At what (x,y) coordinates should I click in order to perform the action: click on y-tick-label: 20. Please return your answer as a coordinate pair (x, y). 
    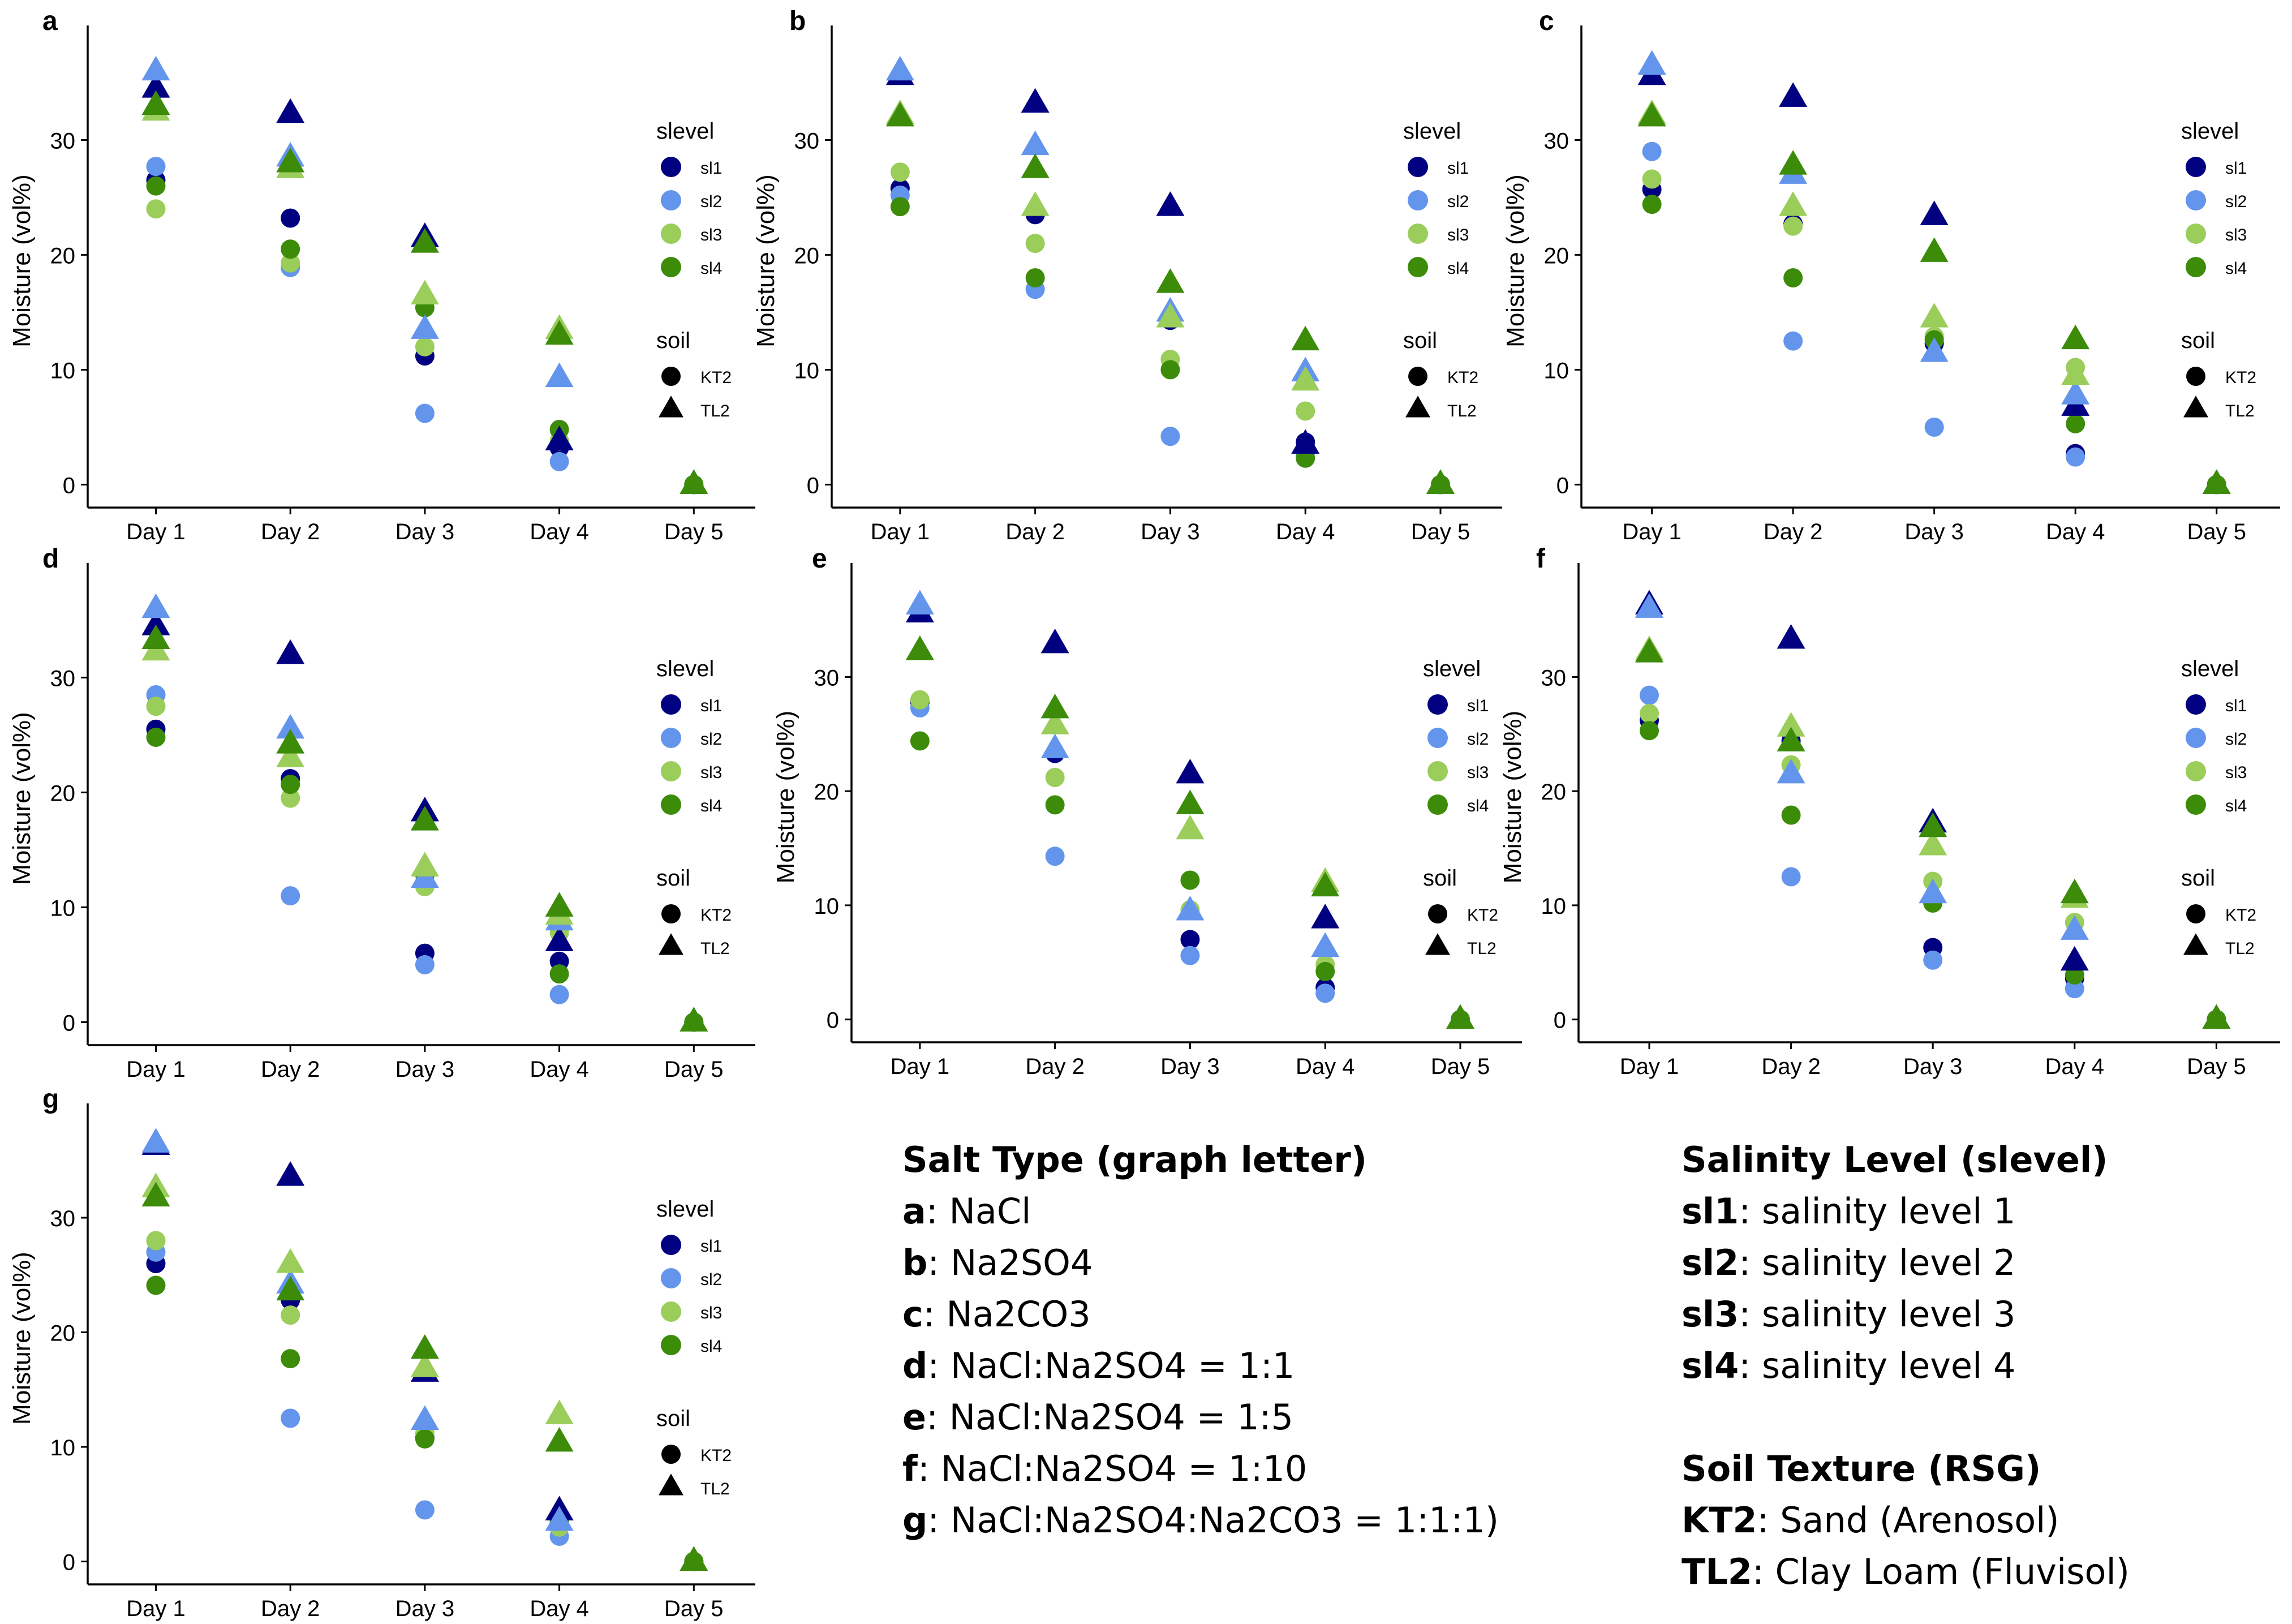
    Looking at the image, I should click on (807, 255).